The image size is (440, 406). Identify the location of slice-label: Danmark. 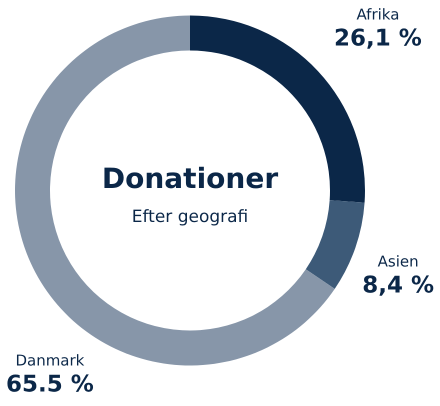
(50, 360).